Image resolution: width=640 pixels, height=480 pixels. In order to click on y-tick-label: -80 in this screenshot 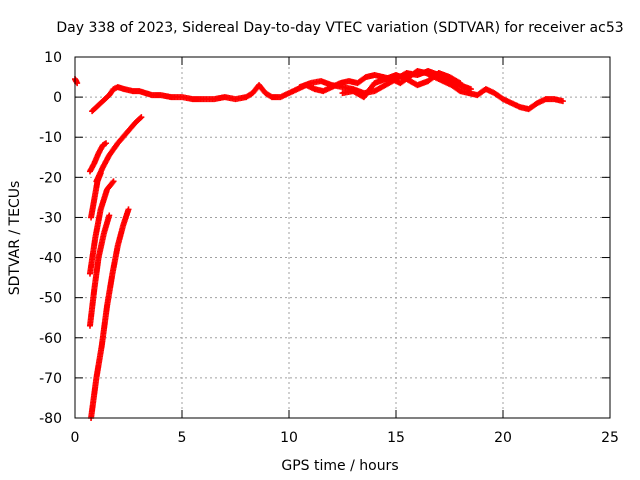, I will do `click(50, 419)`.